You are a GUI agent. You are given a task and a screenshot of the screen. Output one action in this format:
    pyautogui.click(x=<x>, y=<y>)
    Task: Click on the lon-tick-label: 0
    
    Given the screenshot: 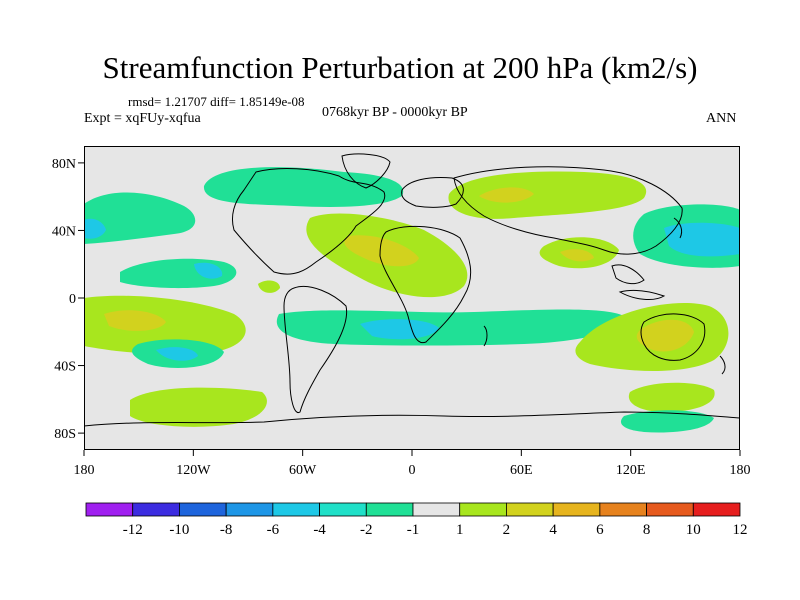 What is the action you would take?
    pyautogui.click(x=412, y=470)
    